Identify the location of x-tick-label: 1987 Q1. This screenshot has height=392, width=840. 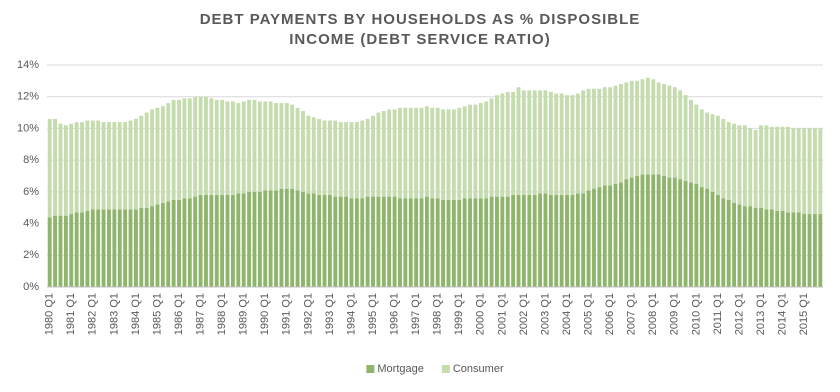
(200, 314).